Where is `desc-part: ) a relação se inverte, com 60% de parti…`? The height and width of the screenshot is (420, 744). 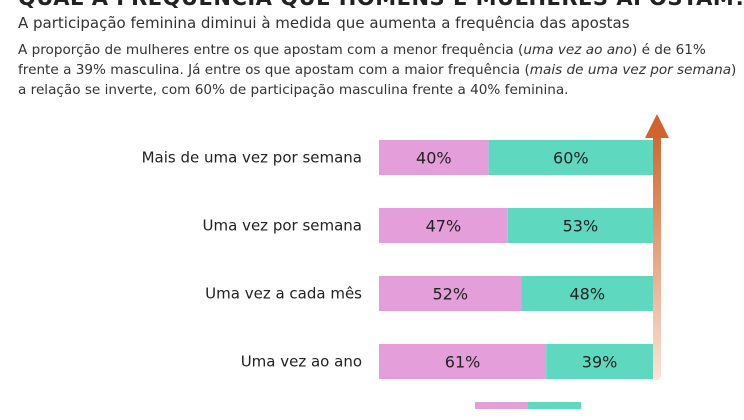 desc-part: ) a relação se inverte, com 60% de parti… is located at coordinates (377, 80).